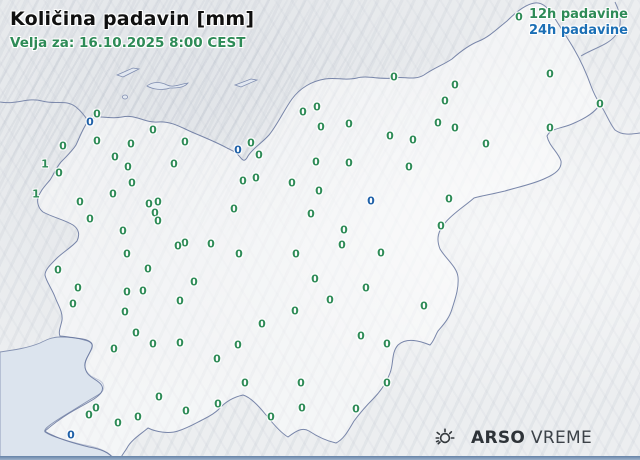  Describe the element at coordinates (561, 438) in the screenshot. I see `logo-vreme: VREME` at that location.